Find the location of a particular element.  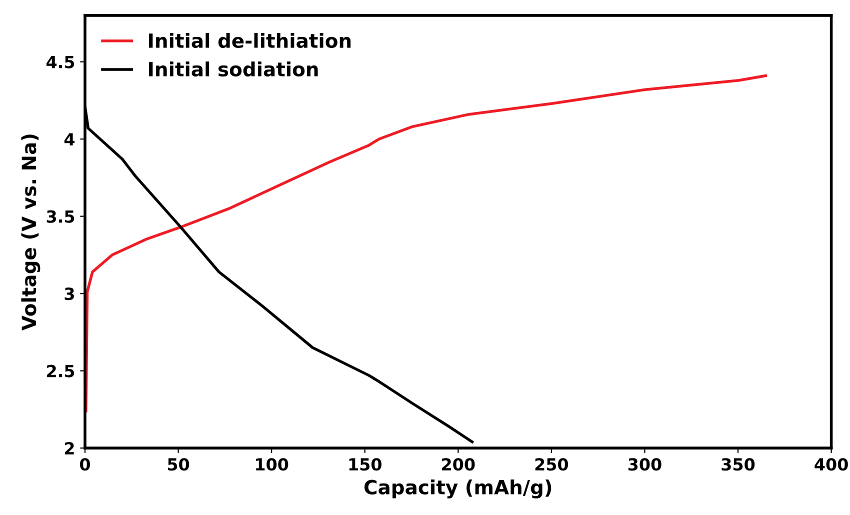

x-tick-label: 0 is located at coordinates (85, 464).